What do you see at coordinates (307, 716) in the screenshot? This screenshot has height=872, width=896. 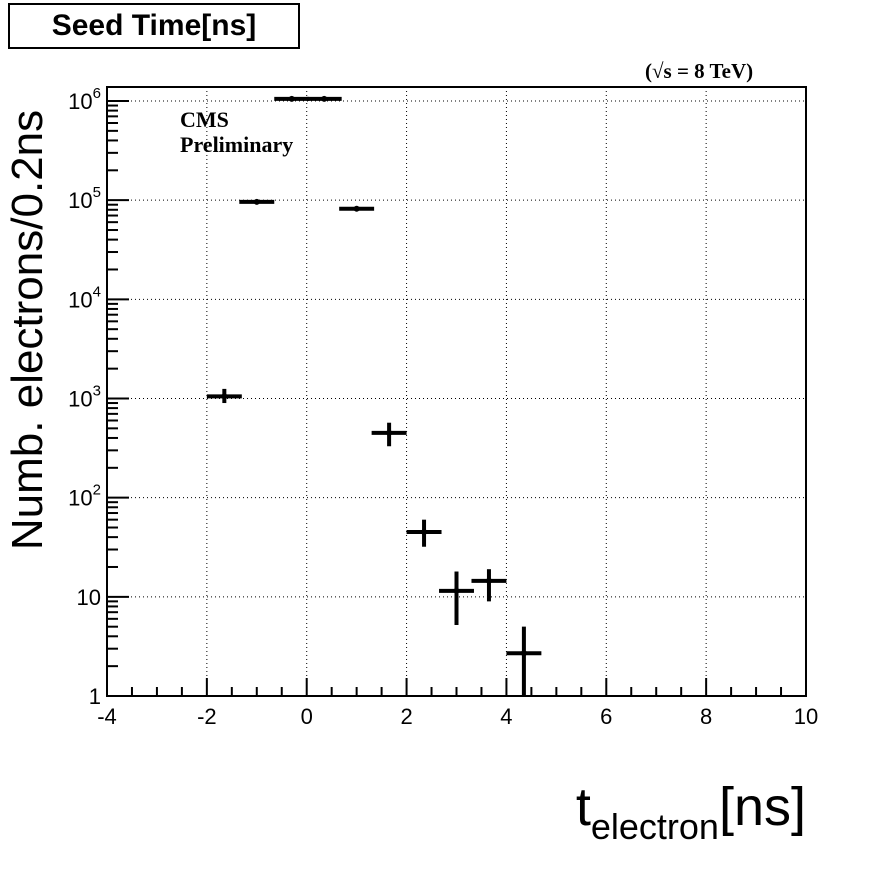 I see `x-tick-label: 0` at bounding box center [307, 716].